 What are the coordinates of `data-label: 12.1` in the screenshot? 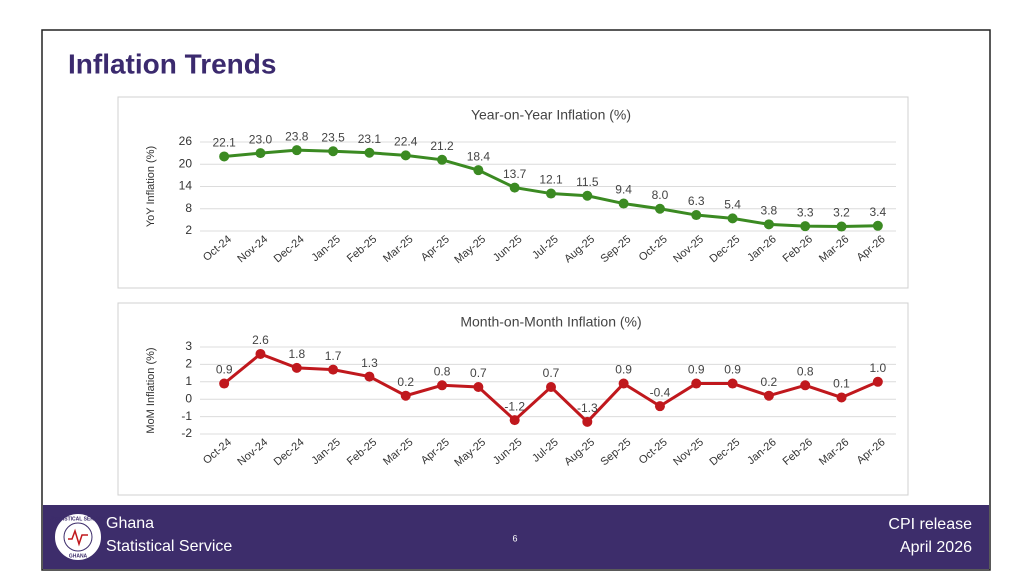 It's located at (551, 180).